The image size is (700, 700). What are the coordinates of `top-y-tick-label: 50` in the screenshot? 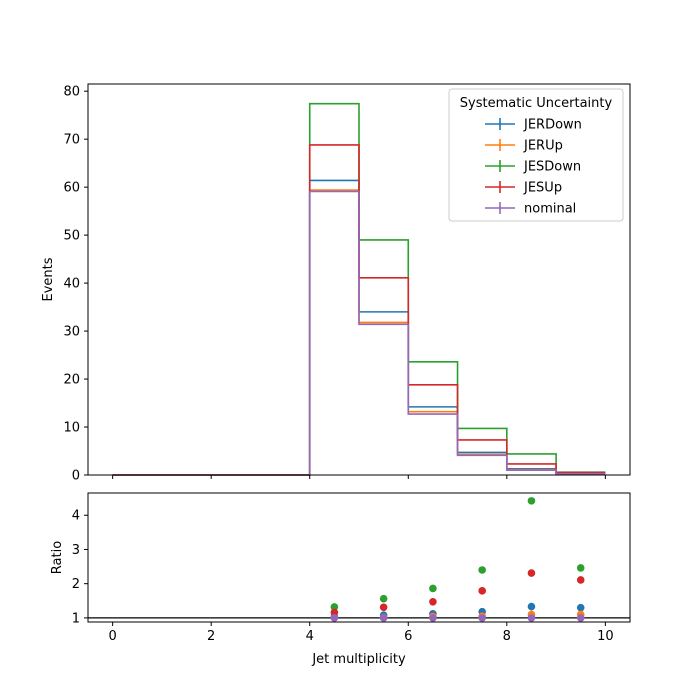 It's located at (71, 236).